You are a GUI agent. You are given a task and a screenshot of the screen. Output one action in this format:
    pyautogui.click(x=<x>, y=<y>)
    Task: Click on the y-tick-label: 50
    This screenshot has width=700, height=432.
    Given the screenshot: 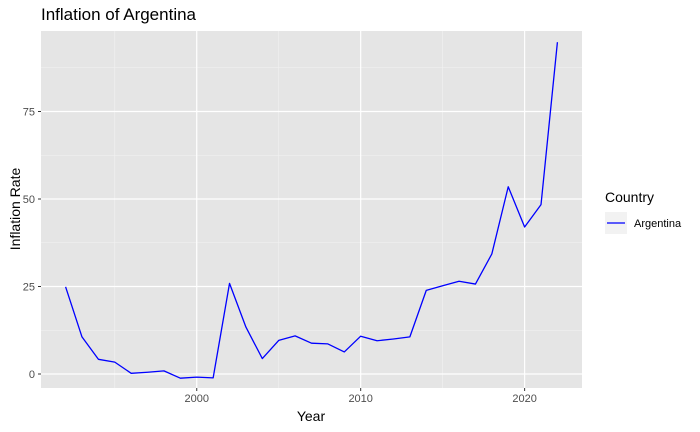 What is the action you would take?
    pyautogui.click(x=29, y=200)
    